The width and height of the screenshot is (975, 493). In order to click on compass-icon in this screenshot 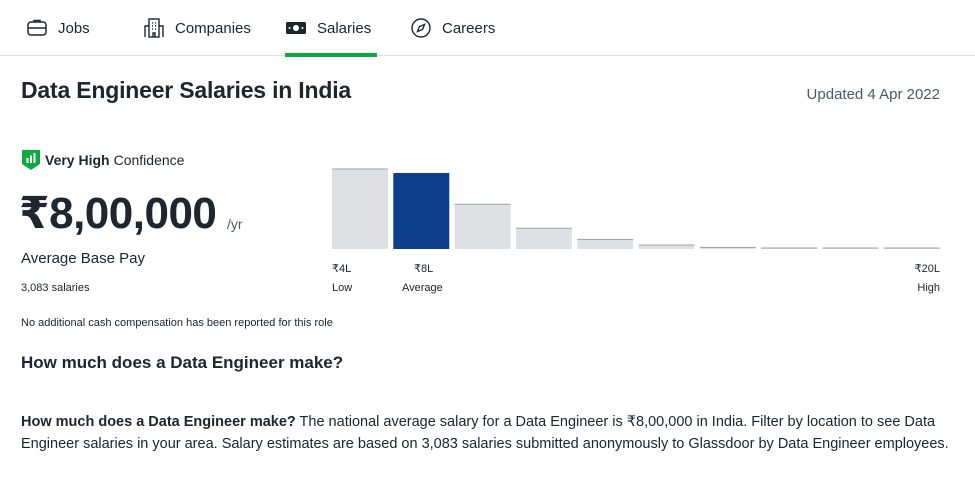, I will do `click(421, 28)`.